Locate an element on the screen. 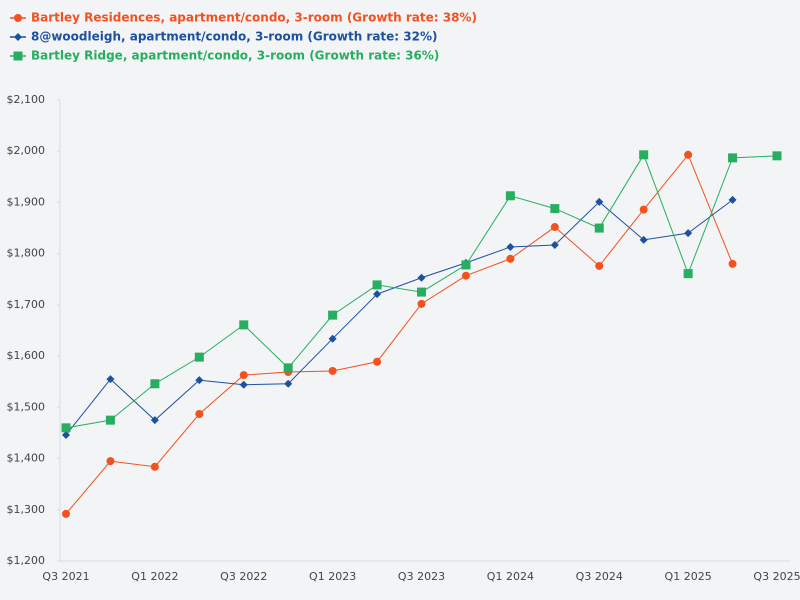 This screenshot has height=600, width=800. y-tick-label: $1,300 is located at coordinates (26, 509).